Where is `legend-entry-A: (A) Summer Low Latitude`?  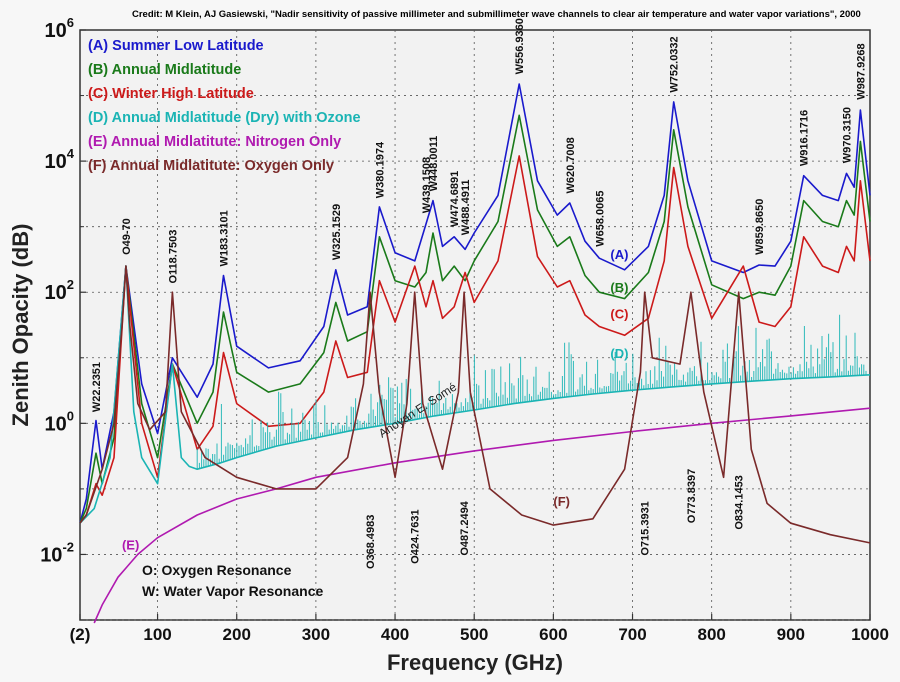
legend-entry-A: (A) Summer Low Latitude is located at coordinates (176, 46).